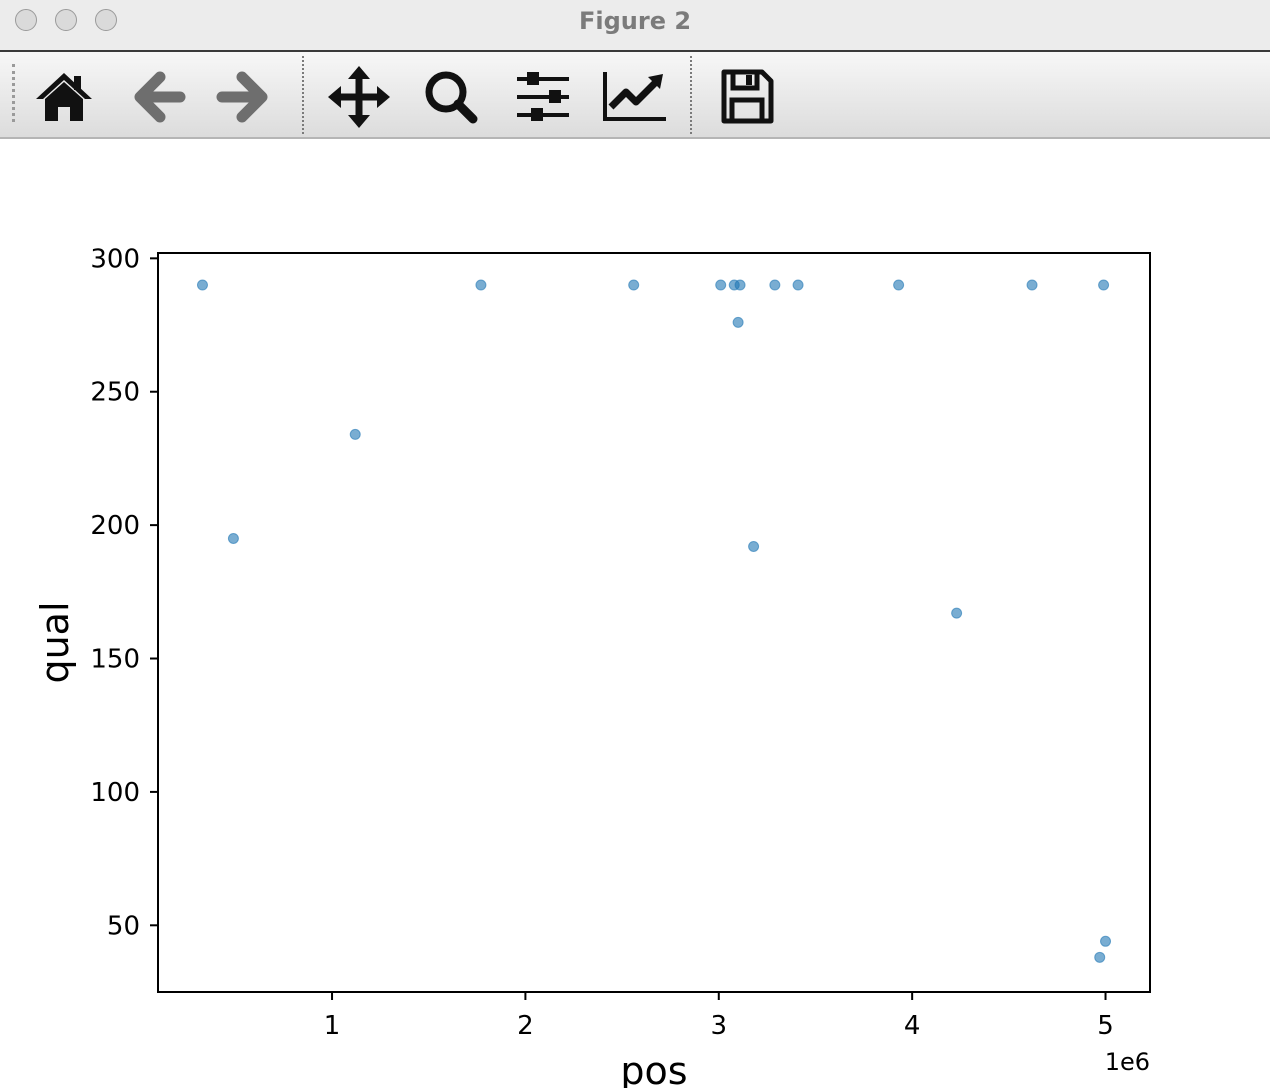  I want to click on pan-button, so click(359, 97).